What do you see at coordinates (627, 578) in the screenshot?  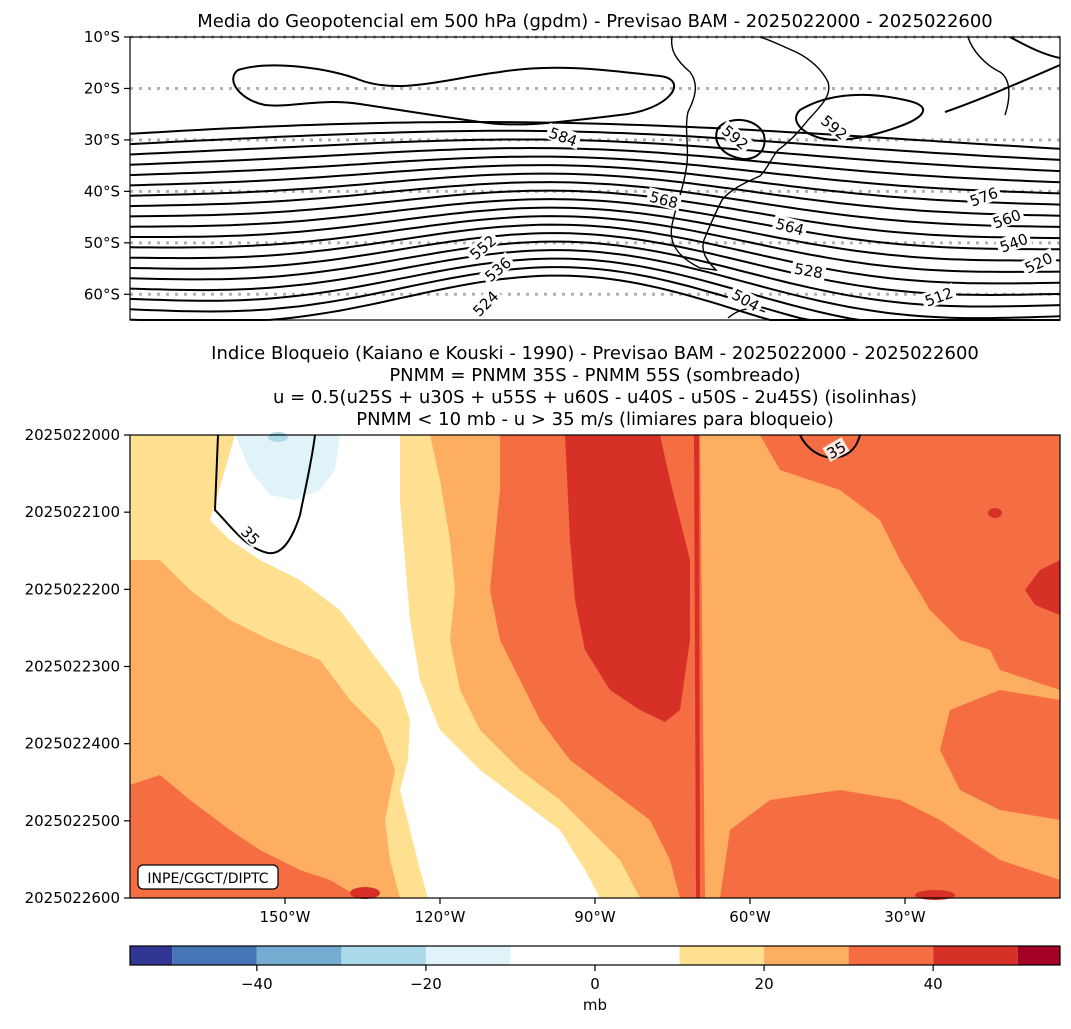 I see `fill-40-50-center` at bounding box center [627, 578].